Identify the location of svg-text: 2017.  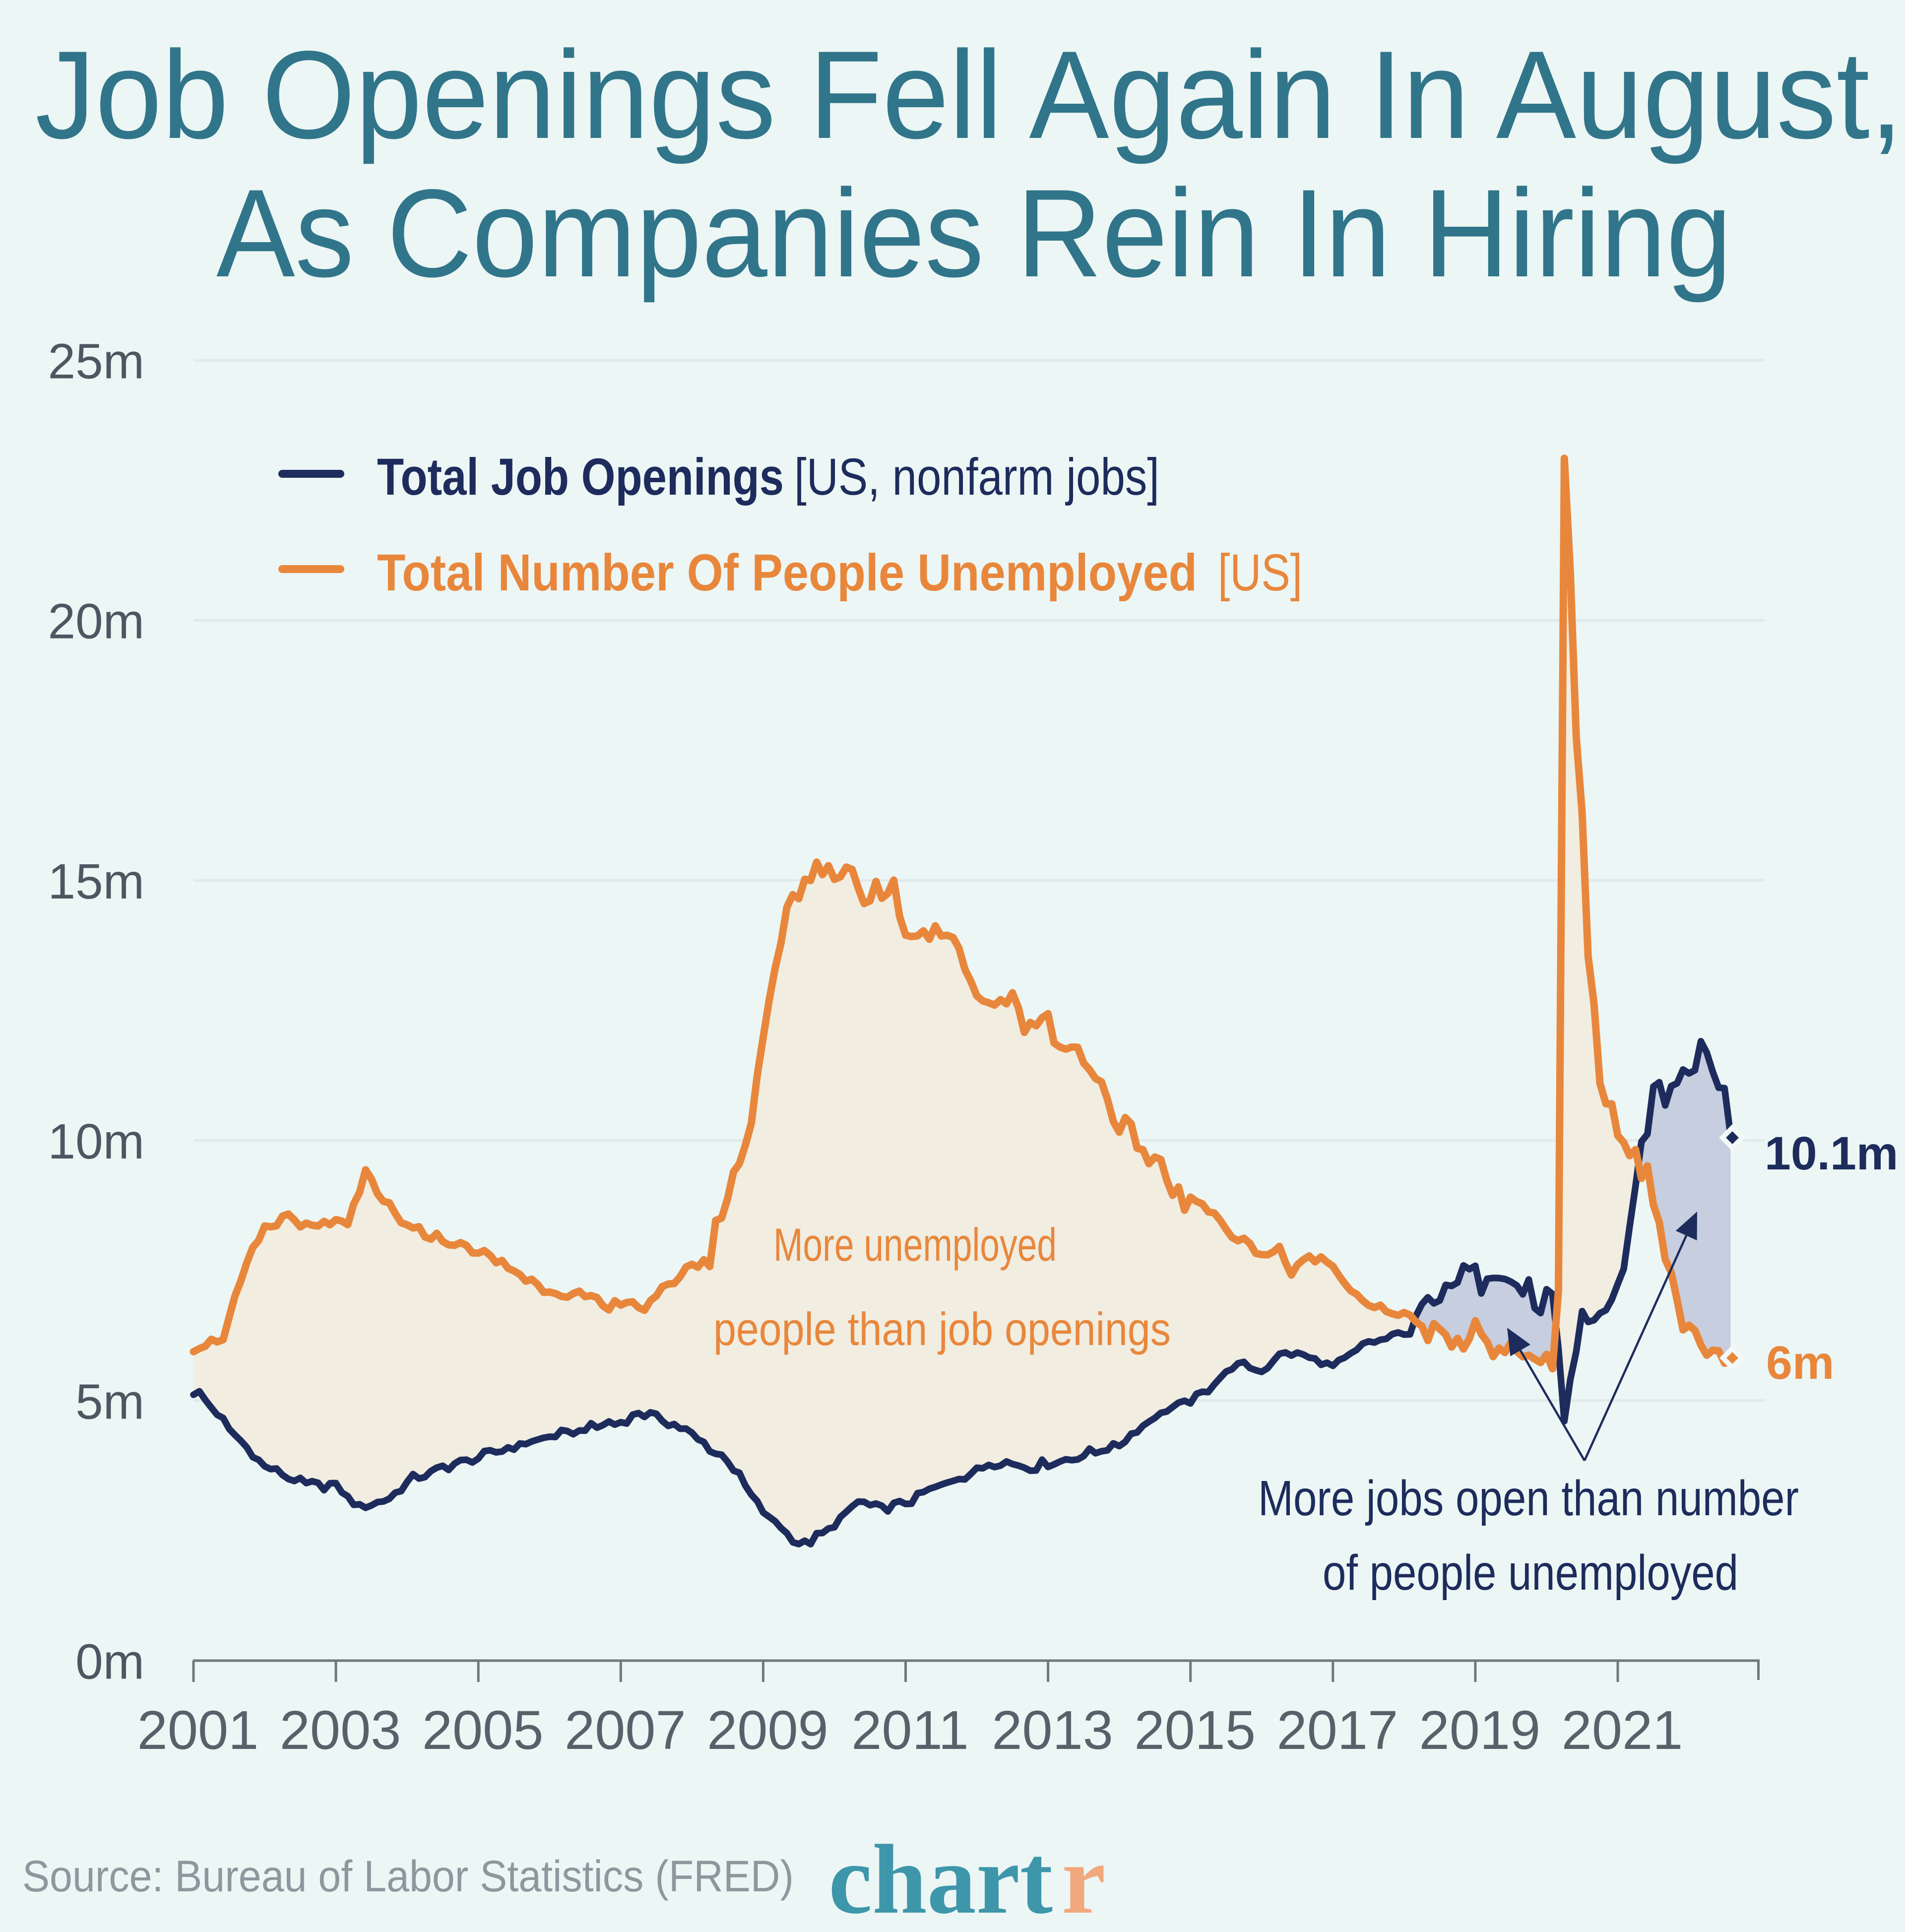
(1337, 1731).